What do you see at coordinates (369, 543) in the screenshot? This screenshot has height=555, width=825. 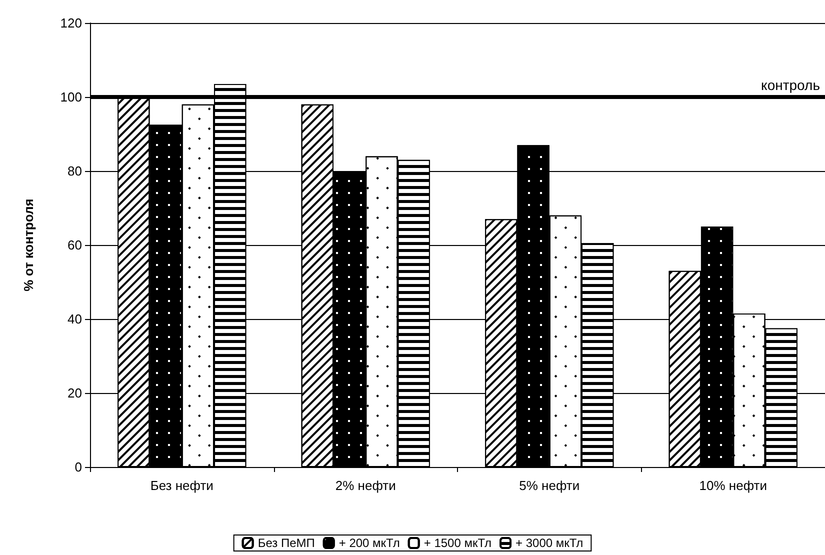 I see `legend-label: + 200 мкТл` at bounding box center [369, 543].